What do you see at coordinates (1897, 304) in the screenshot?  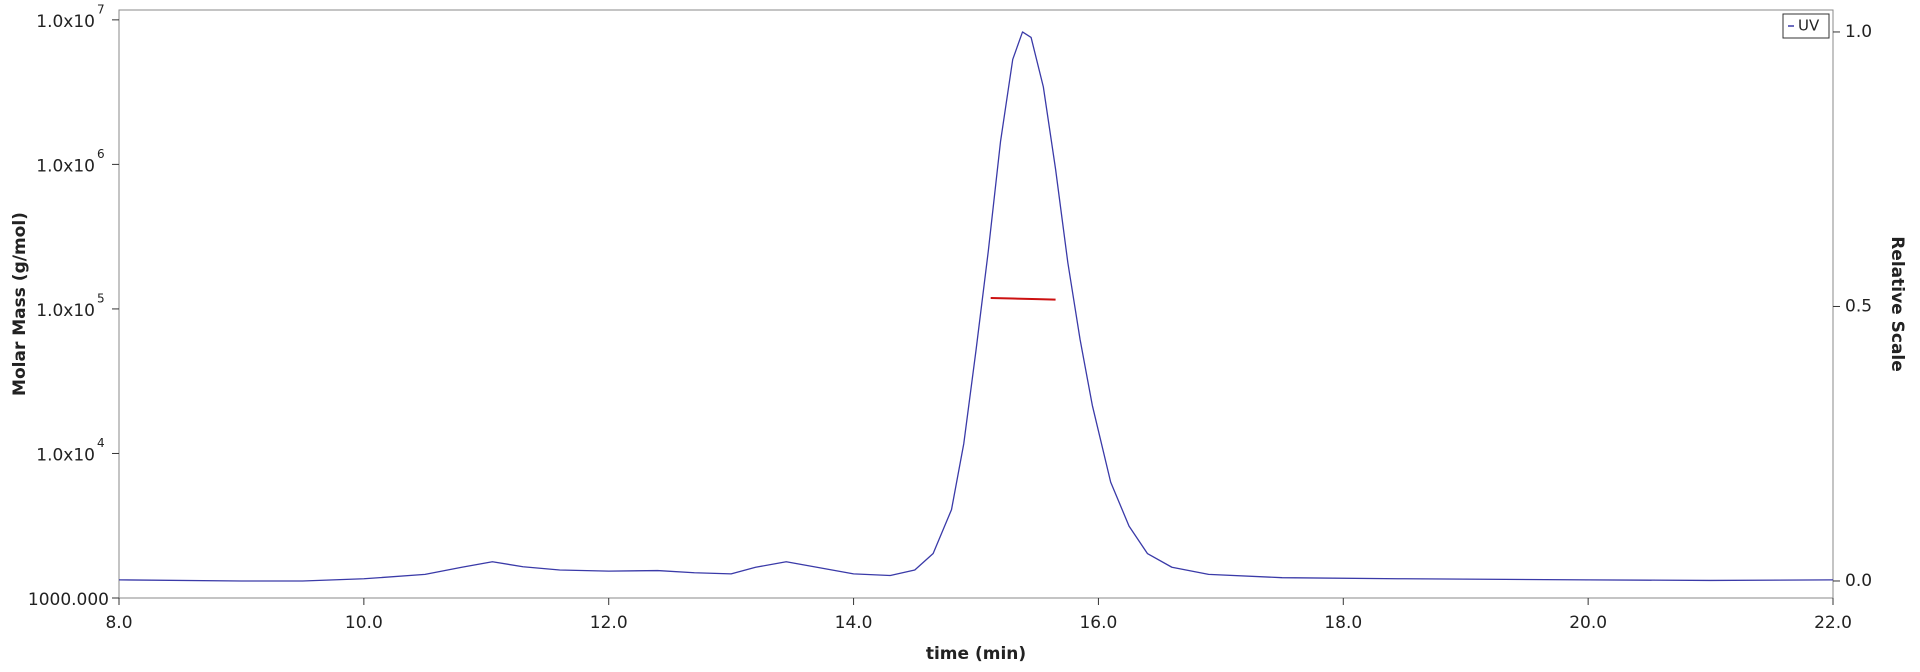 I see `y2-axis-title: Relative Scale` at bounding box center [1897, 304].